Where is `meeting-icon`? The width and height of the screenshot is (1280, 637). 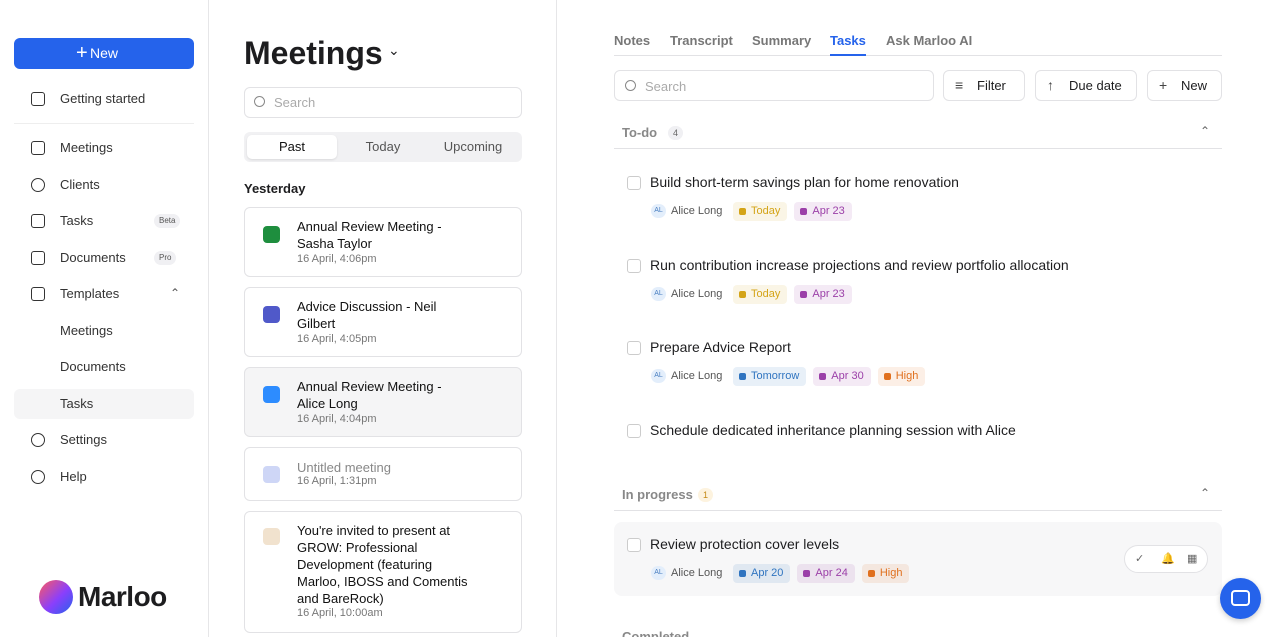 meeting-icon is located at coordinates (271, 474).